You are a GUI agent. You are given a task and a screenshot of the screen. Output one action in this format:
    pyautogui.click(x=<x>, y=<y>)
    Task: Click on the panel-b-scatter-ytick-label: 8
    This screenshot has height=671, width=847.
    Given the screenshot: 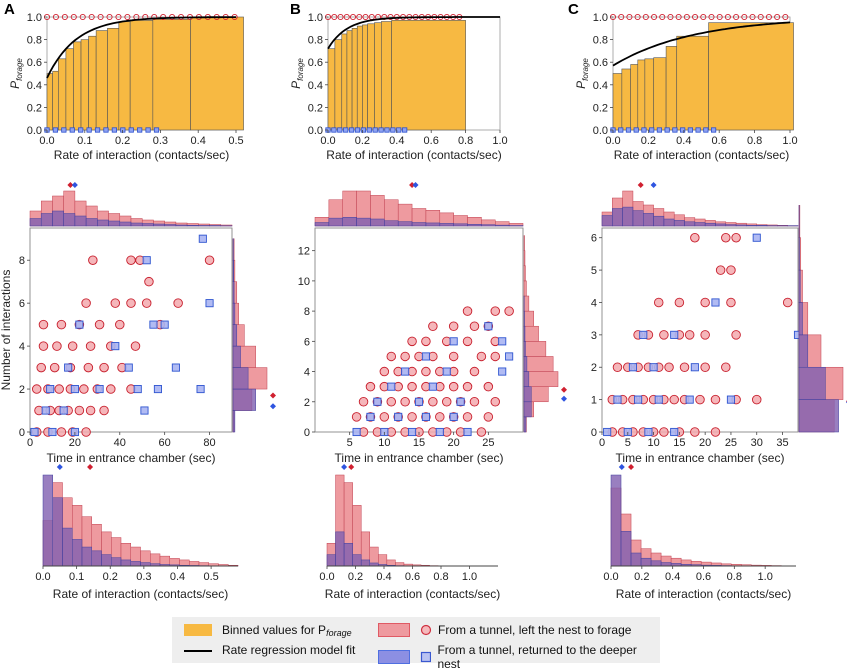 What is the action you would take?
    pyautogui.click(x=307, y=312)
    